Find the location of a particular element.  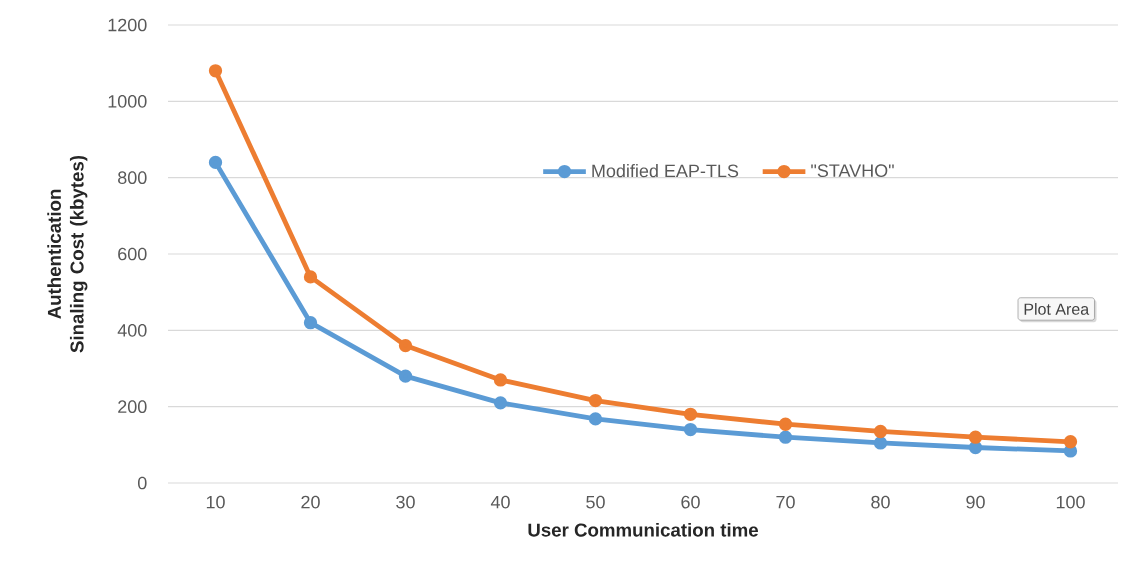

y-tick-label: 200 is located at coordinates (132, 407).